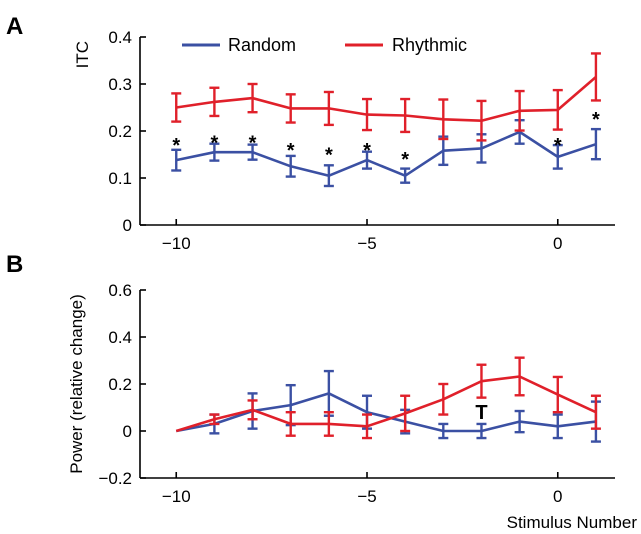 This screenshot has width=641, height=534. Describe the element at coordinates (262, 45) in the screenshot. I see `legend-label: Random` at that location.